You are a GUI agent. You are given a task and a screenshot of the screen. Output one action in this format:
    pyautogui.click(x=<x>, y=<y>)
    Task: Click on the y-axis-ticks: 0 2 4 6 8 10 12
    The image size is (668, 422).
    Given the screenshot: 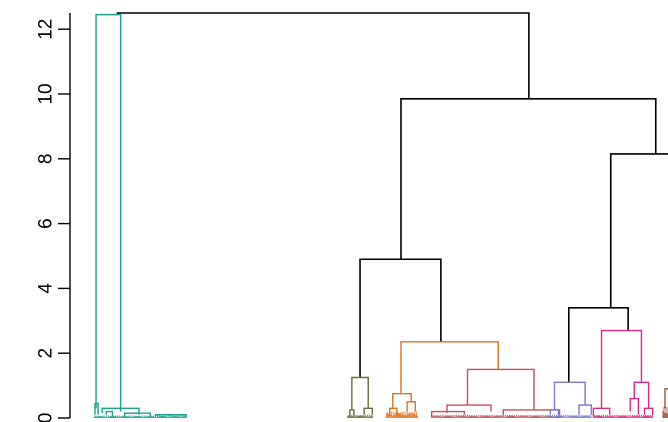 What is the action you would take?
    pyautogui.click(x=53, y=220)
    